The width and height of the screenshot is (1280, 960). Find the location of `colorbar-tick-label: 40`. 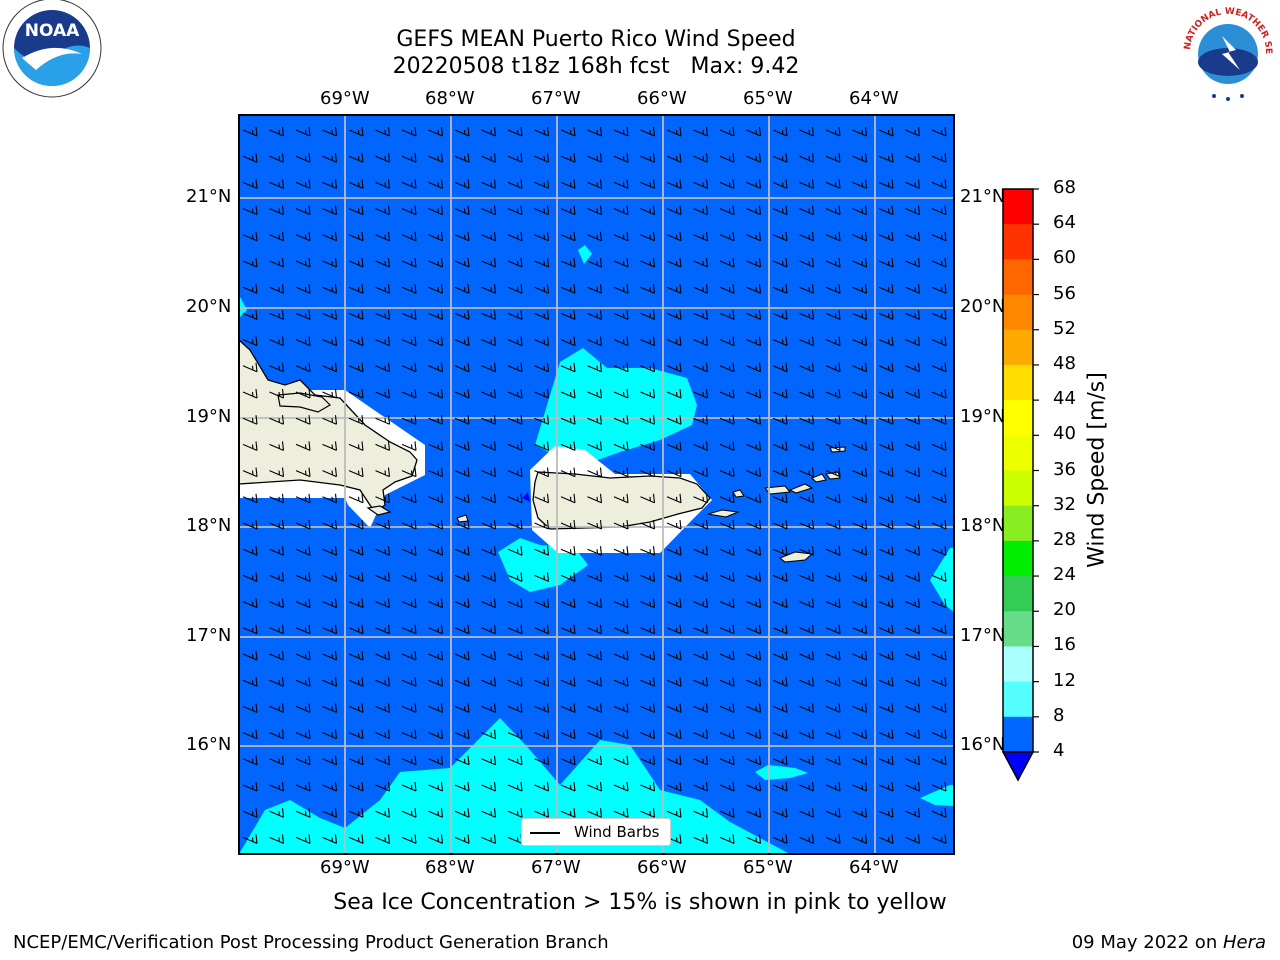

colorbar-tick-label: 40 is located at coordinates (1064, 434).